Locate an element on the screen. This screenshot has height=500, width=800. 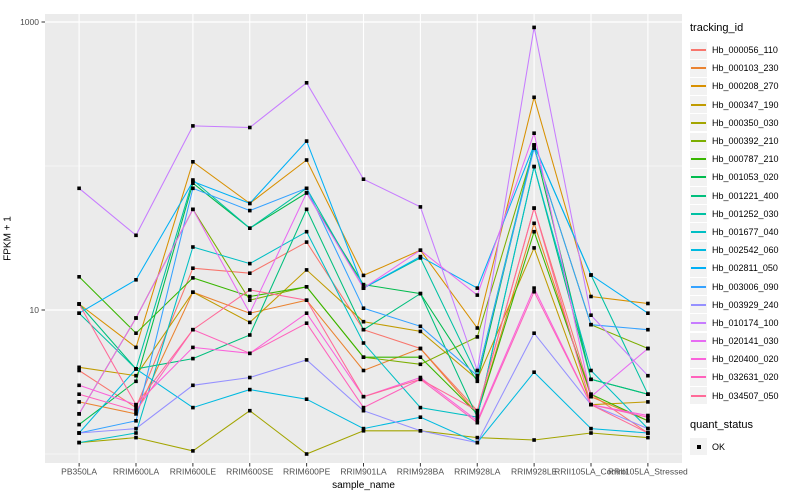
legend-item-label: Hb_003929_240 is located at coordinates (745, 304).